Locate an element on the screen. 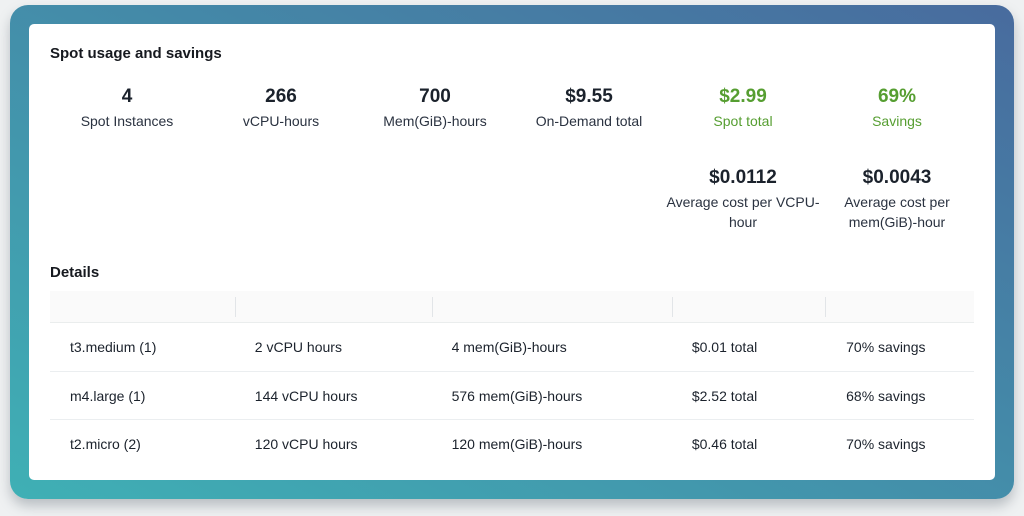  cell-mem-hours: 576 mem(GiB)-hours is located at coordinates (517, 395).